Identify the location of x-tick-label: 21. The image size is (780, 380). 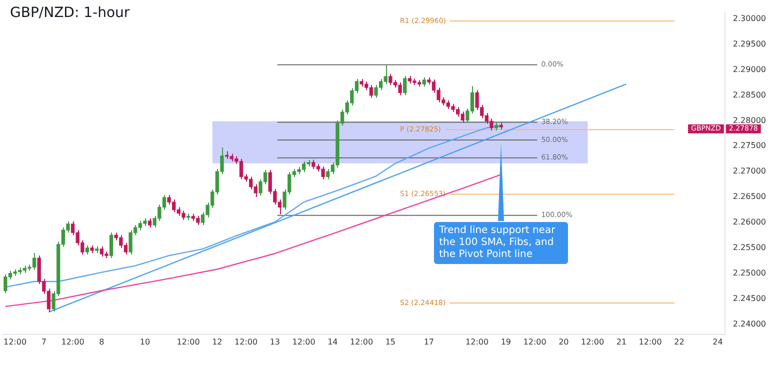
(621, 341).